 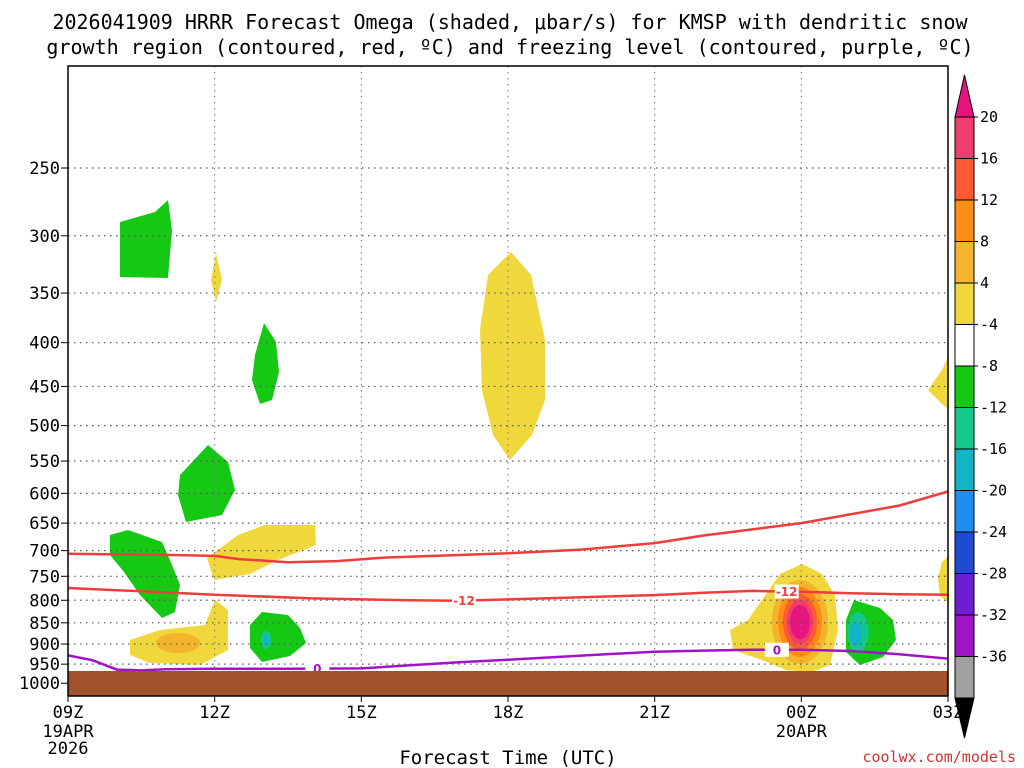 I want to click on x-tick-label: 18Z, so click(x=508, y=713).